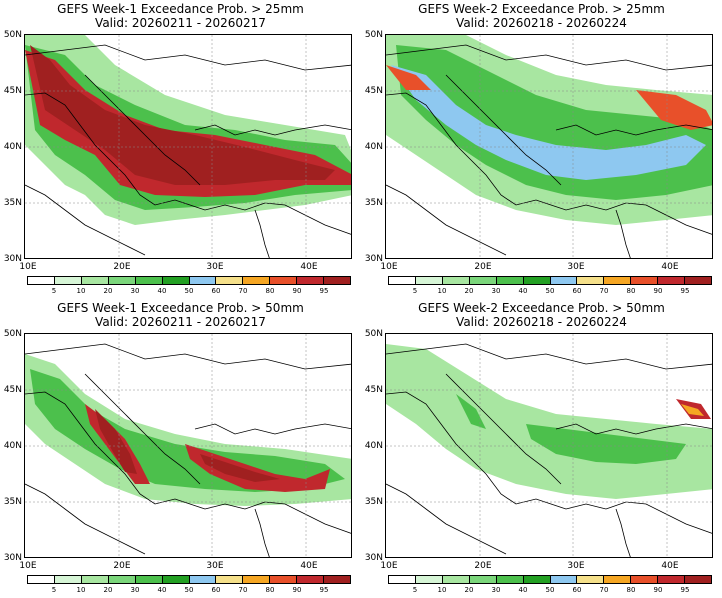 This screenshot has height=598, width=722. I want to click on panel-title: GEFS Week-2 Exceedance Prob. > 50mm, so click(541, 308).